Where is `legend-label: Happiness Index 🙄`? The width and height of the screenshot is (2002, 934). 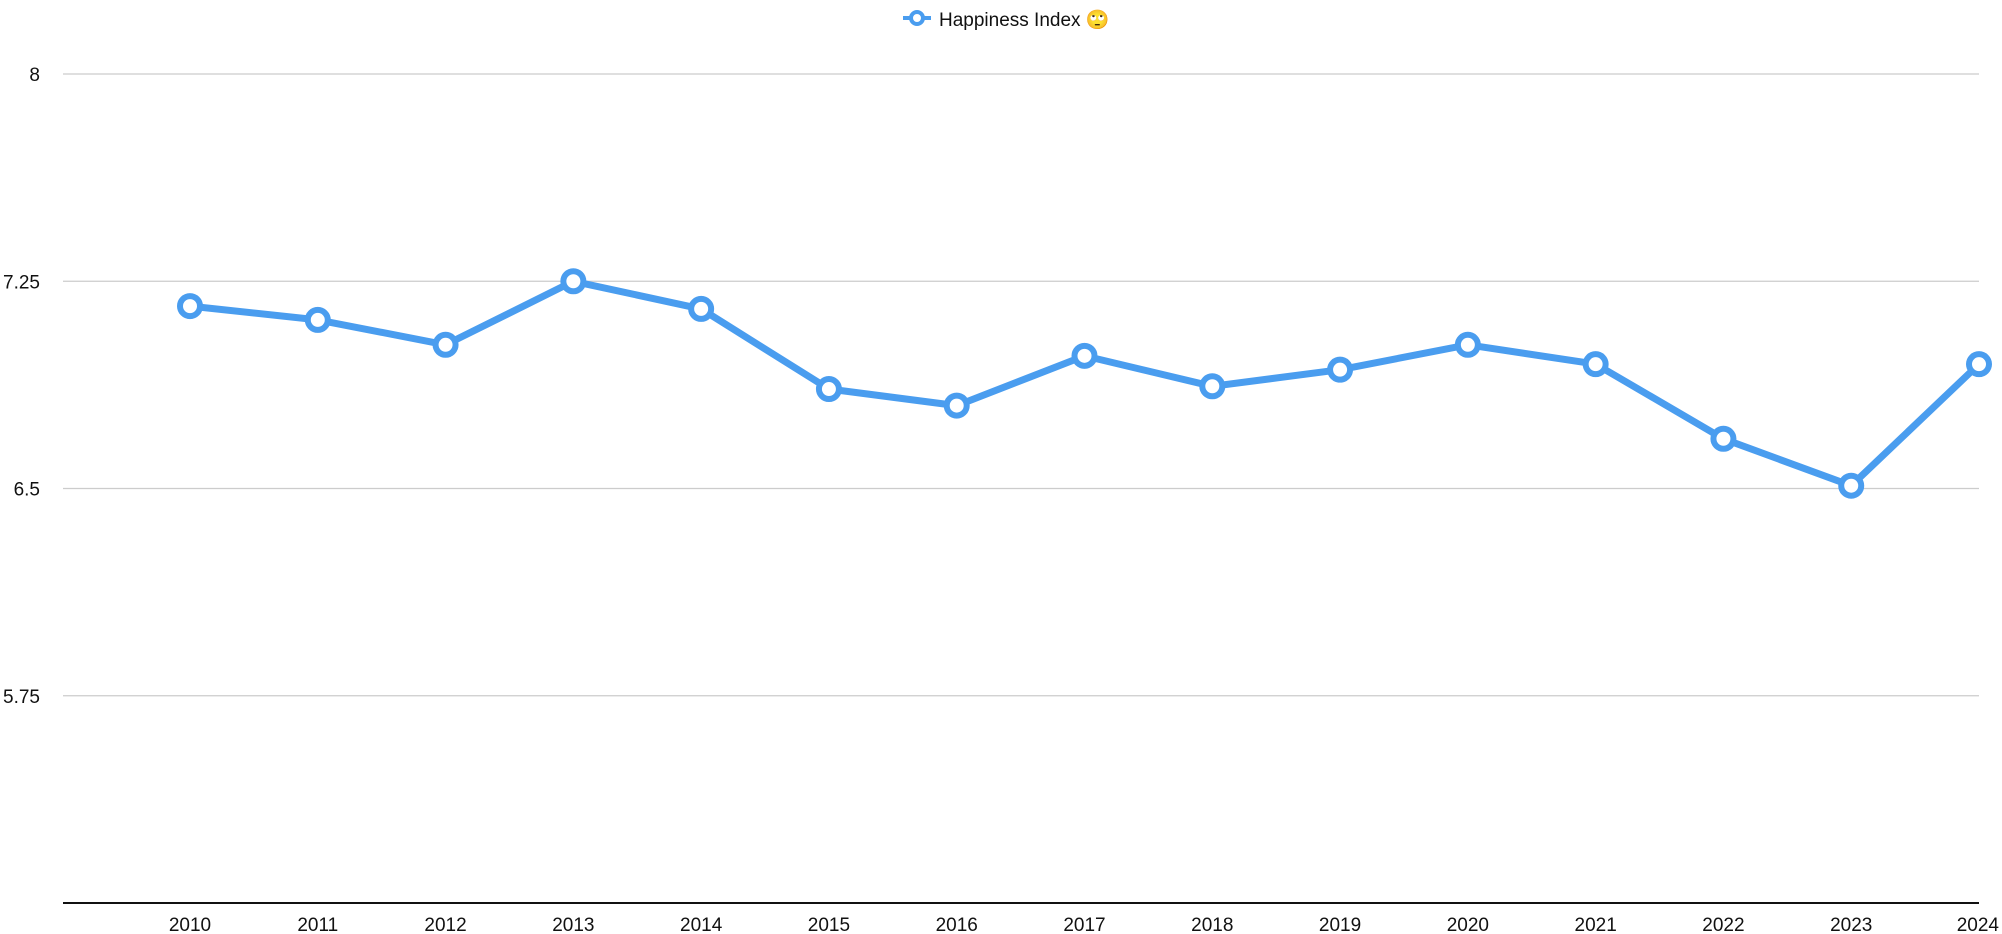 legend-label: Happiness Index 🙄 is located at coordinates (1024, 20).